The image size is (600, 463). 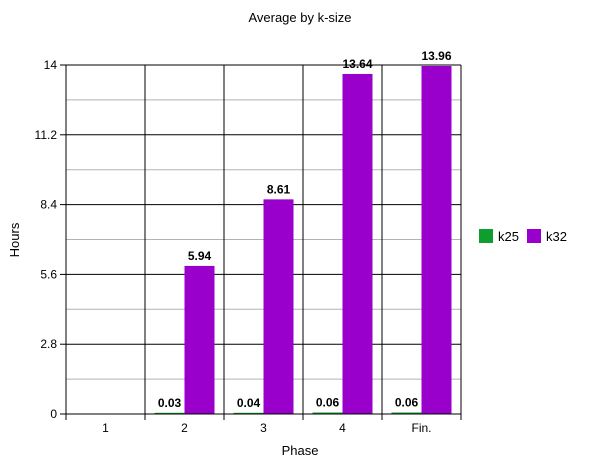 I want to click on x-tick-label: 4, so click(x=342, y=428).